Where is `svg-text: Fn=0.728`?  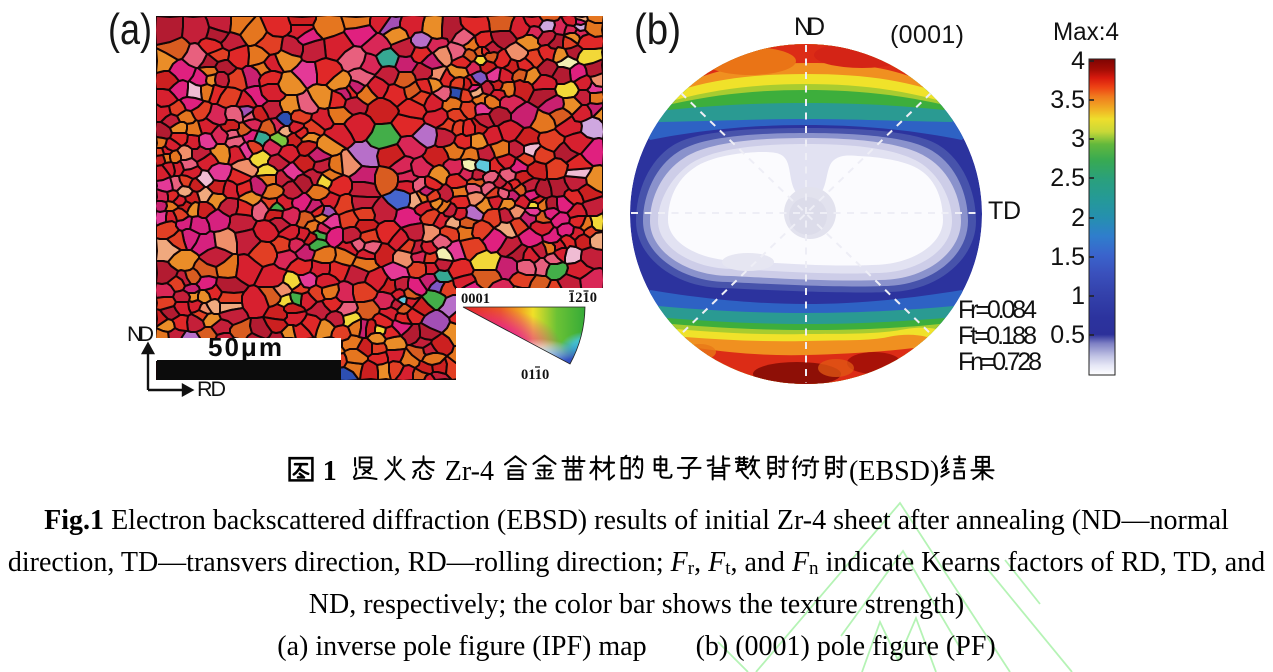 svg-text: Fn=0.728 is located at coordinates (1000, 362).